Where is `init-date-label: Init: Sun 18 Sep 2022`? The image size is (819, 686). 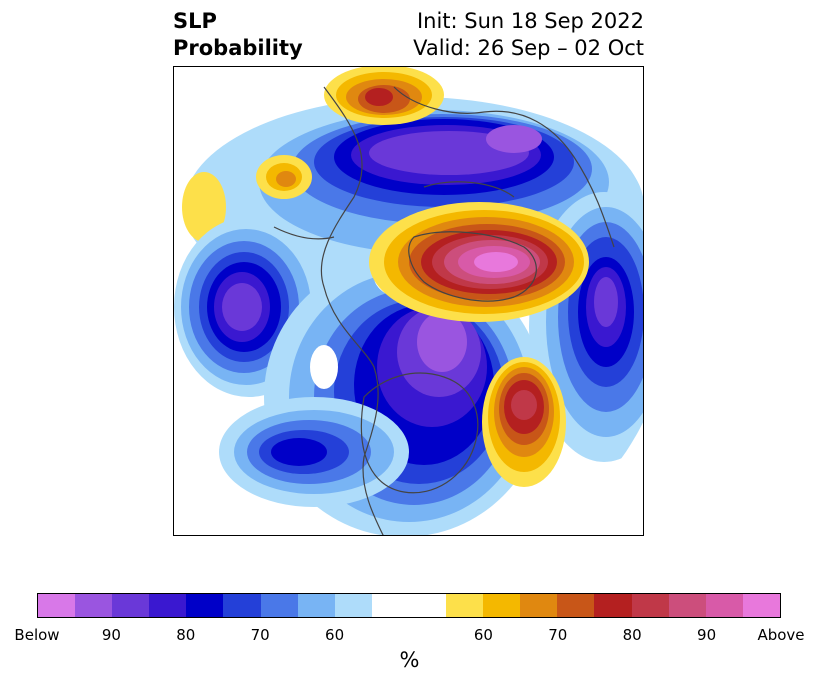 init-date-label: Init: Sun 18 Sep 2022 is located at coordinates (530, 21).